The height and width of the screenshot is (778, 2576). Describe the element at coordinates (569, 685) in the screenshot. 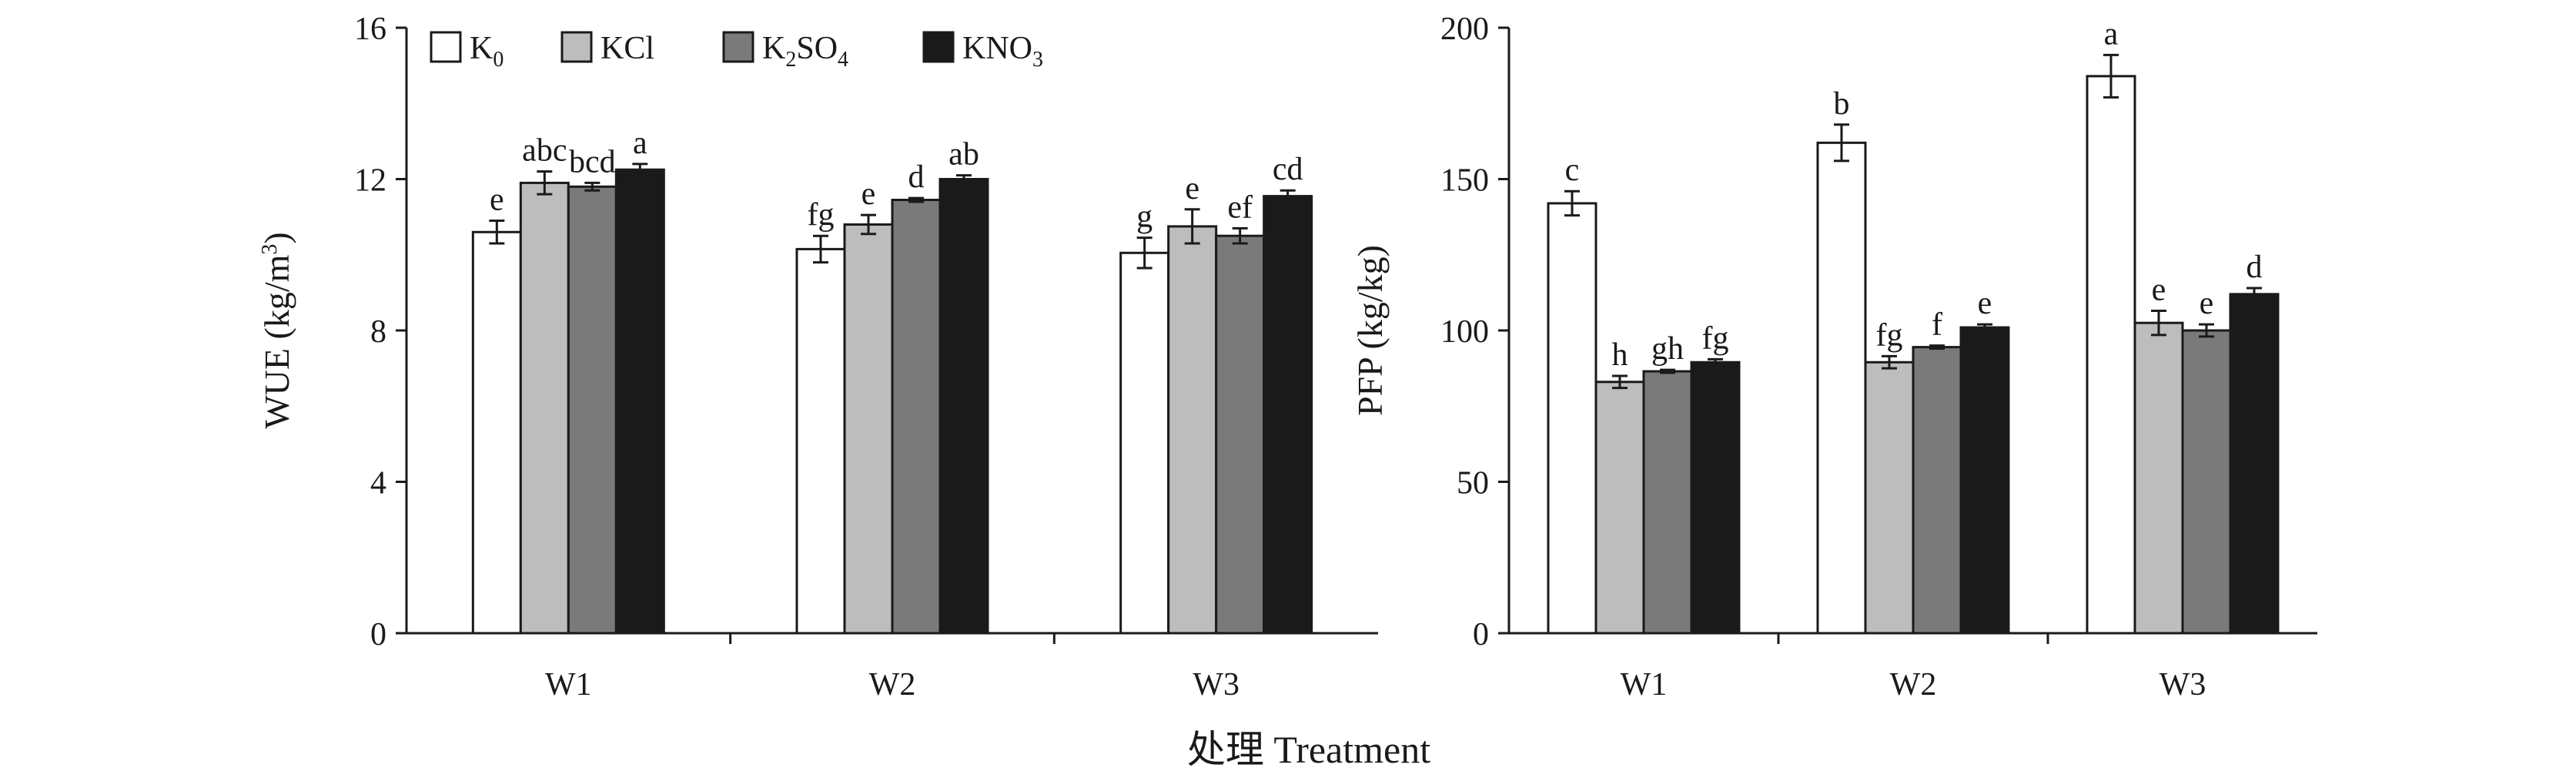

I see `wue-x-tick-label: W1` at that location.